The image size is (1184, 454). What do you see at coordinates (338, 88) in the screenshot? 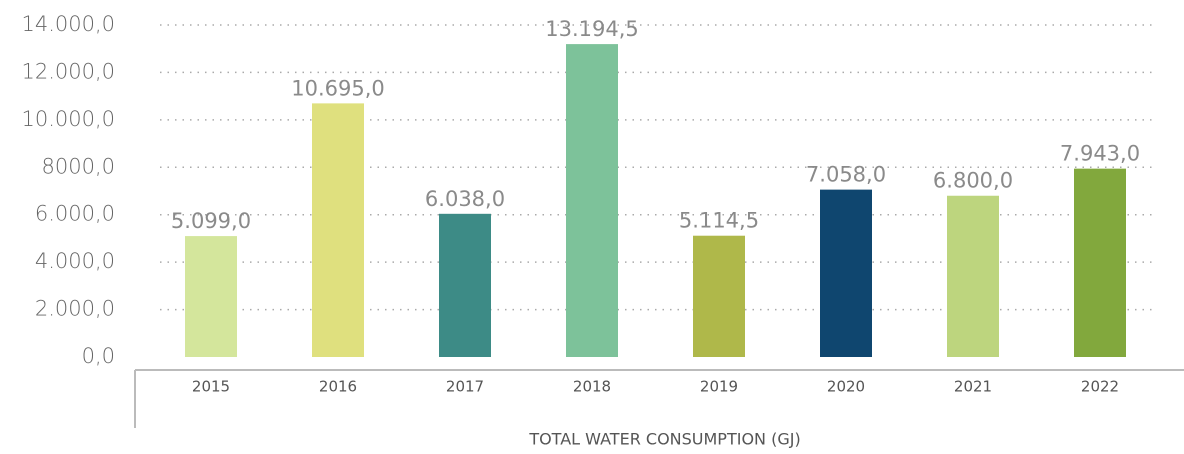
I see `value-label: 10.695,0` at bounding box center [338, 88].